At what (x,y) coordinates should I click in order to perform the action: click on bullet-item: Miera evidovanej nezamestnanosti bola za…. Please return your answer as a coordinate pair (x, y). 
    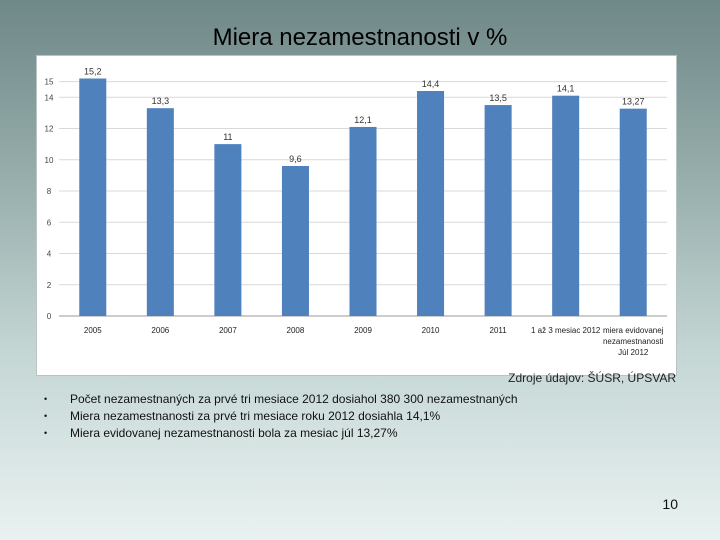
    Looking at the image, I should click on (281, 433).